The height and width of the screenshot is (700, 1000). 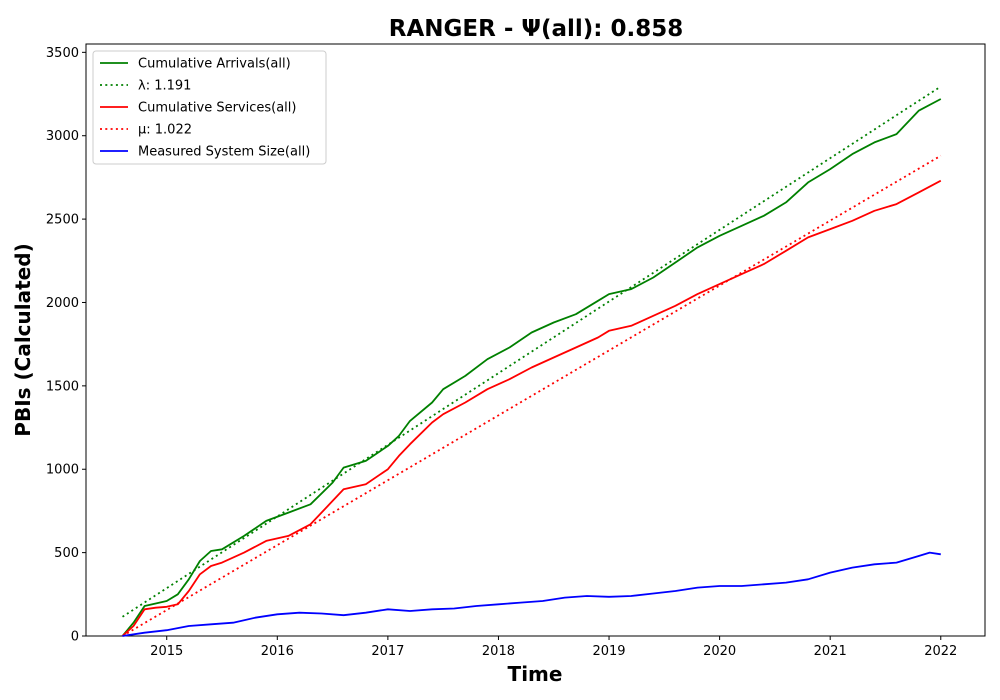 I want to click on x-tick-label: 2018, so click(x=498, y=651).